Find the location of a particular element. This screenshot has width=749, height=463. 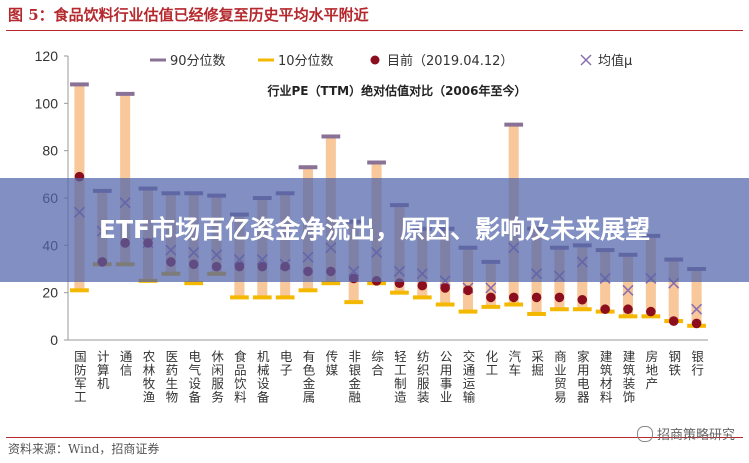

headline-text: ETF市场百亿资金净流出，原因、影响及未来展望 is located at coordinates (374, 229).